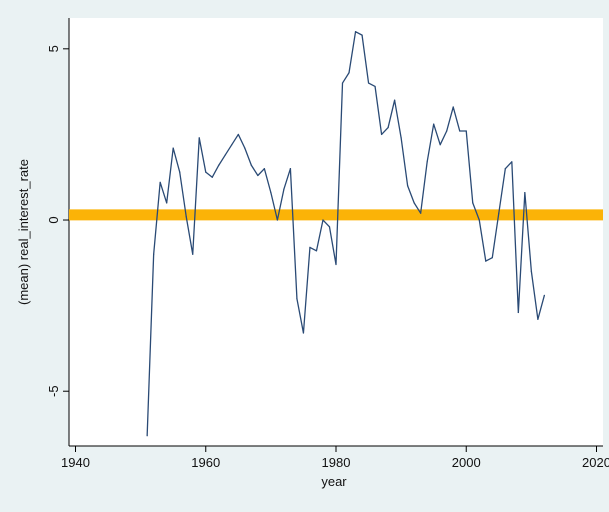 This screenshot has height=512, width=609. Describe the element at coordinates (23, 232) in the screenshot. I see `y-axis-title: (mean) real_interest_rate` at that location.